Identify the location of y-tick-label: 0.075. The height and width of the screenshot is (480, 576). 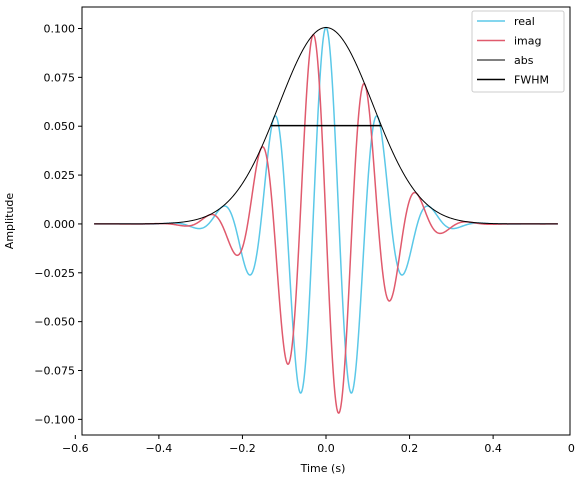
(60, 77).